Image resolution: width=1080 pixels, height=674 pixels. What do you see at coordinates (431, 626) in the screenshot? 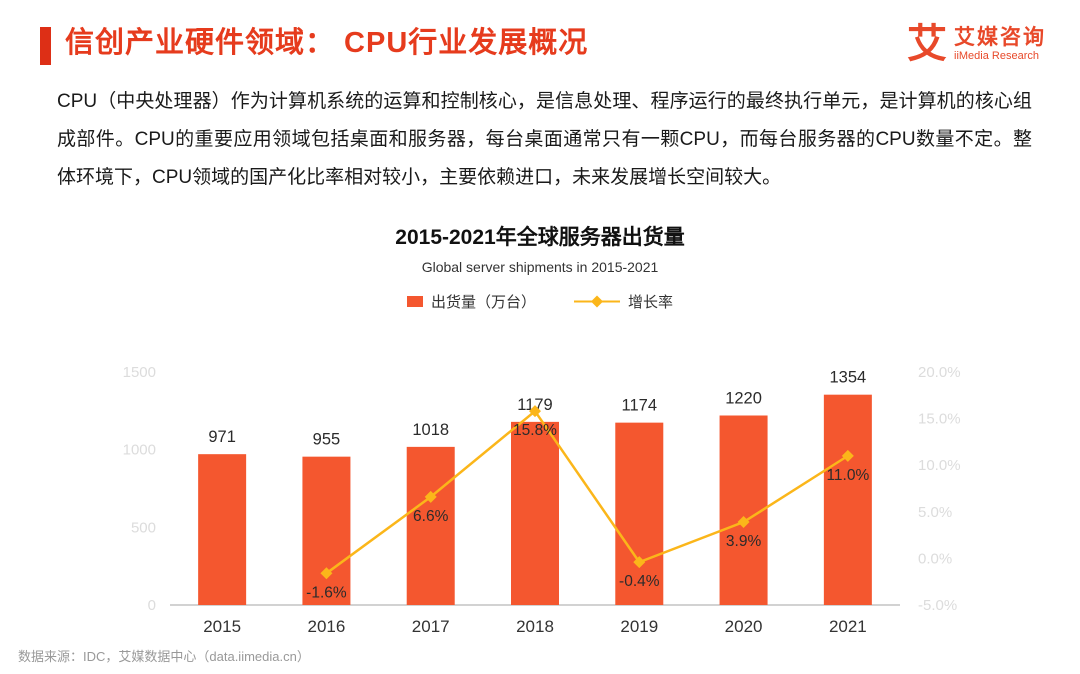
I see `x-axis-label-2017: 2017` at bounding box center [431, 626].